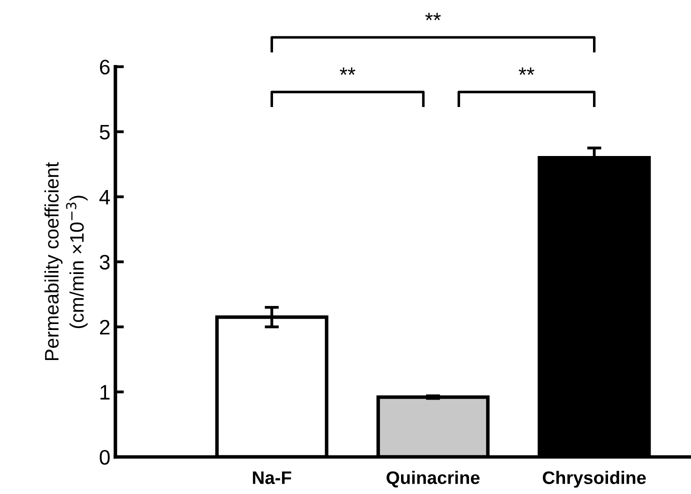 The width and height of the screenshot is (691, 494). Describe the element at coordinates (272, 478) in the screenshot. I see `x-tick-label: Na-F` at that location.